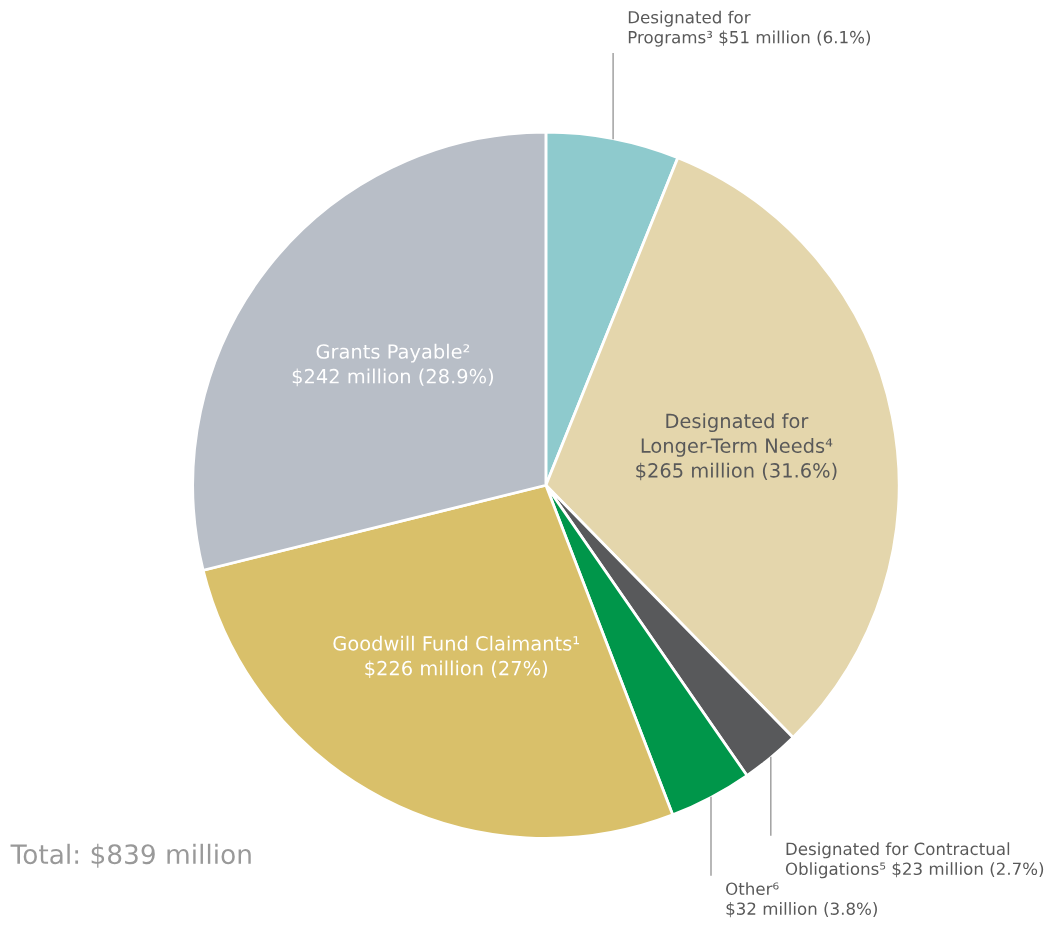 This screenshot has width=1060, height=926. Describe the element at coordinates (752, 889) in the screenshot. I see `slice-label: Other⁶` at that location.